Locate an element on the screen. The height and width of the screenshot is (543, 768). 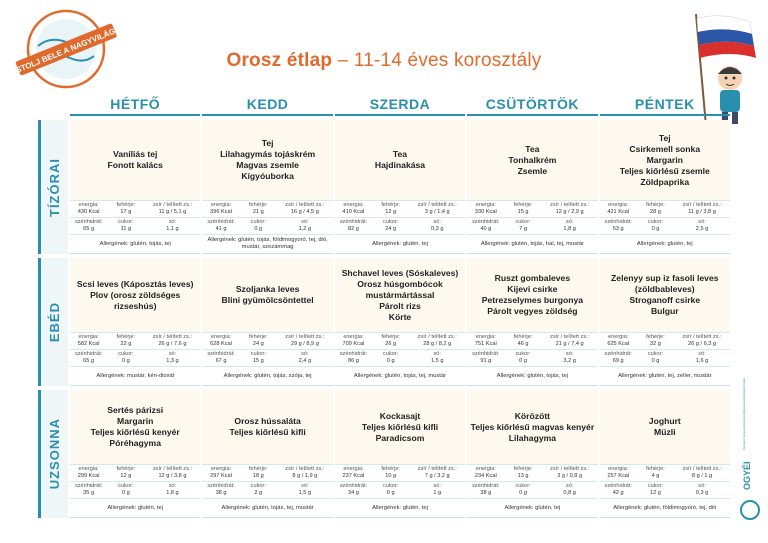
nutrition-facts: szénhidrát: cukor: só: 65 g 0 g 1,3 g is located at coordinates (135, 357).